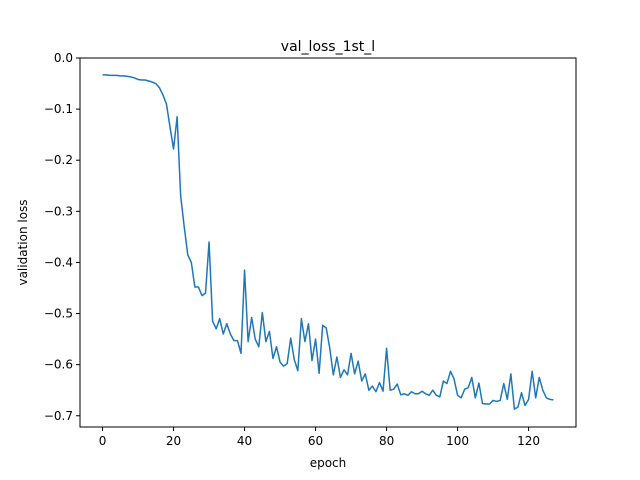  Describe the element at coordinates (58, 314) in the screenshot. I see `y-tick-label: −0.5` at that location.